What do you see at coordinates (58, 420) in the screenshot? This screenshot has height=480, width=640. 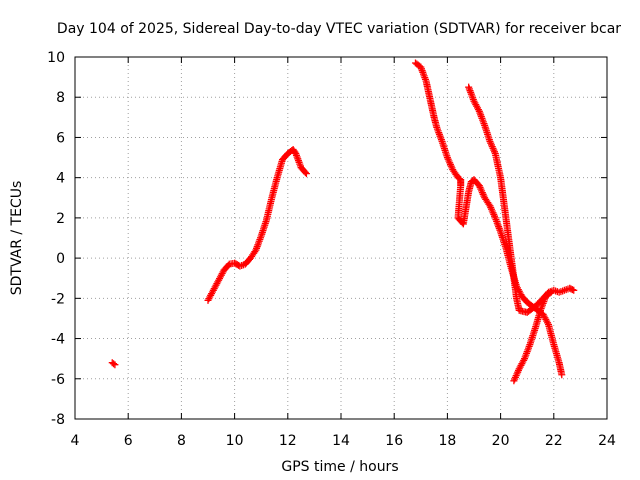 I see `y-tick-label: -8` at bounding box center [58, 420].